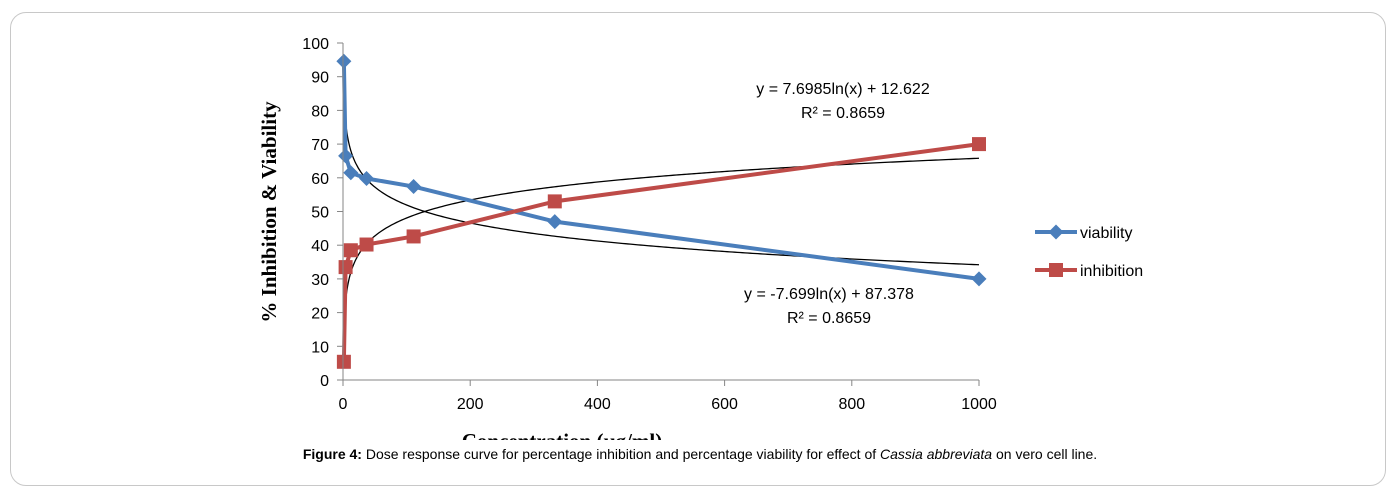 The image size is (1400, 500). Describe the element at coordinates (320, 314) in the screenshot. I see `y-tick-label: 20` at that location.